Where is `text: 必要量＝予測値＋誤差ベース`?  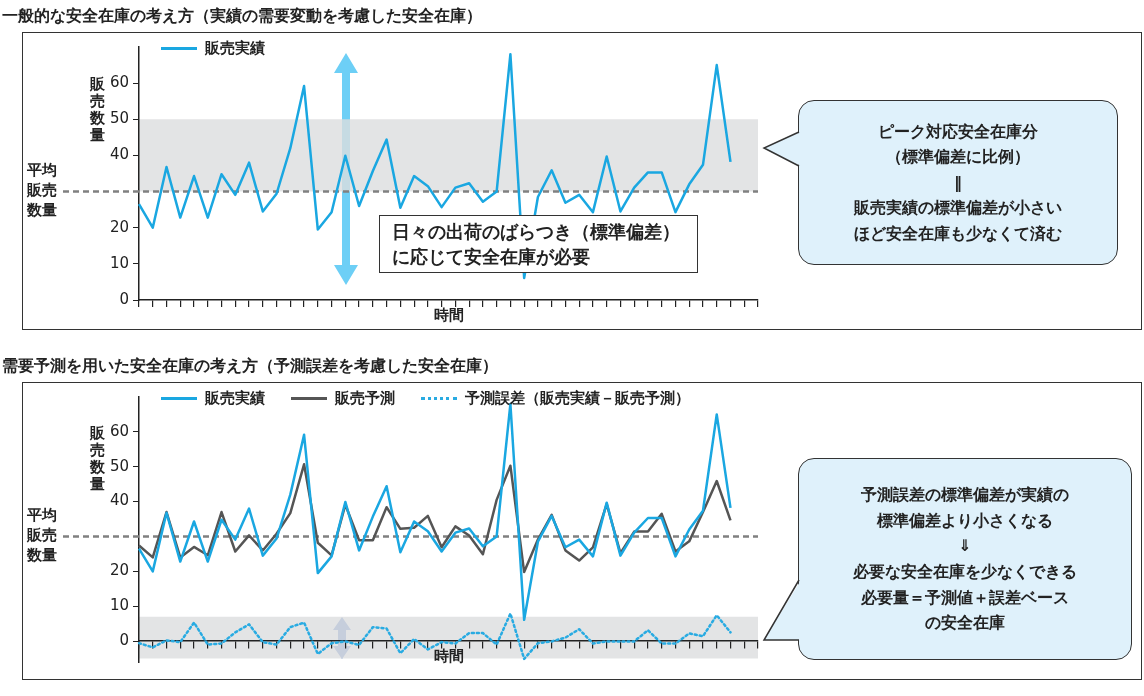
text: 必要量＝予測値＋誤差ベース is located at coordinates (965, 597).